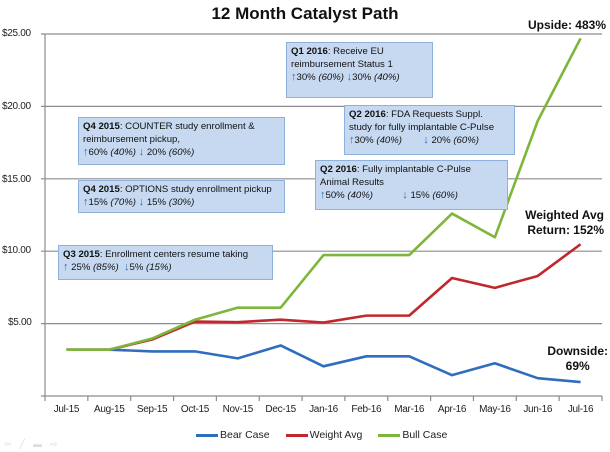 The image size is (610, 452). I want to click on callout-text: : FDA Requests Suppl., so click(434, 114).